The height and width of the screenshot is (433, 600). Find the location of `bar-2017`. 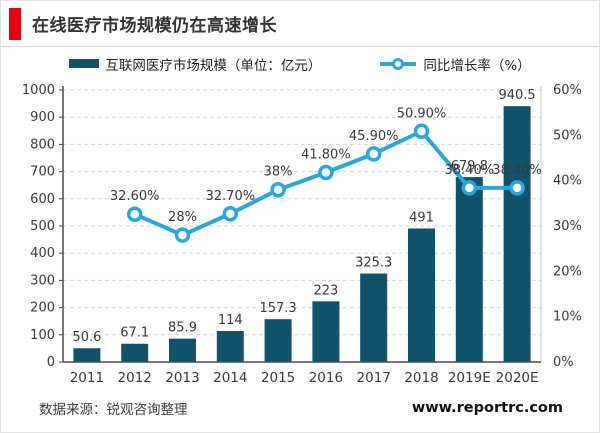

bar-2017 is located at coordinates (374, 317).